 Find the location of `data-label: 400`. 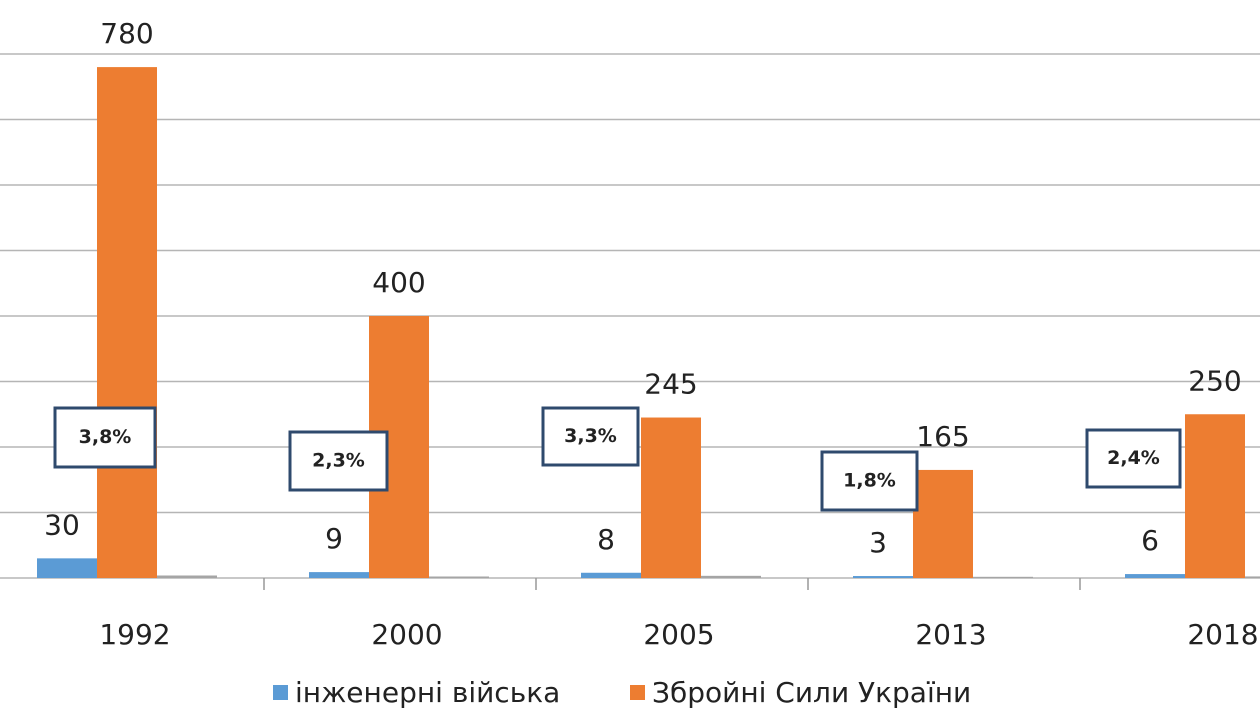

data-label: 400 is located at coordinates (398, 282).